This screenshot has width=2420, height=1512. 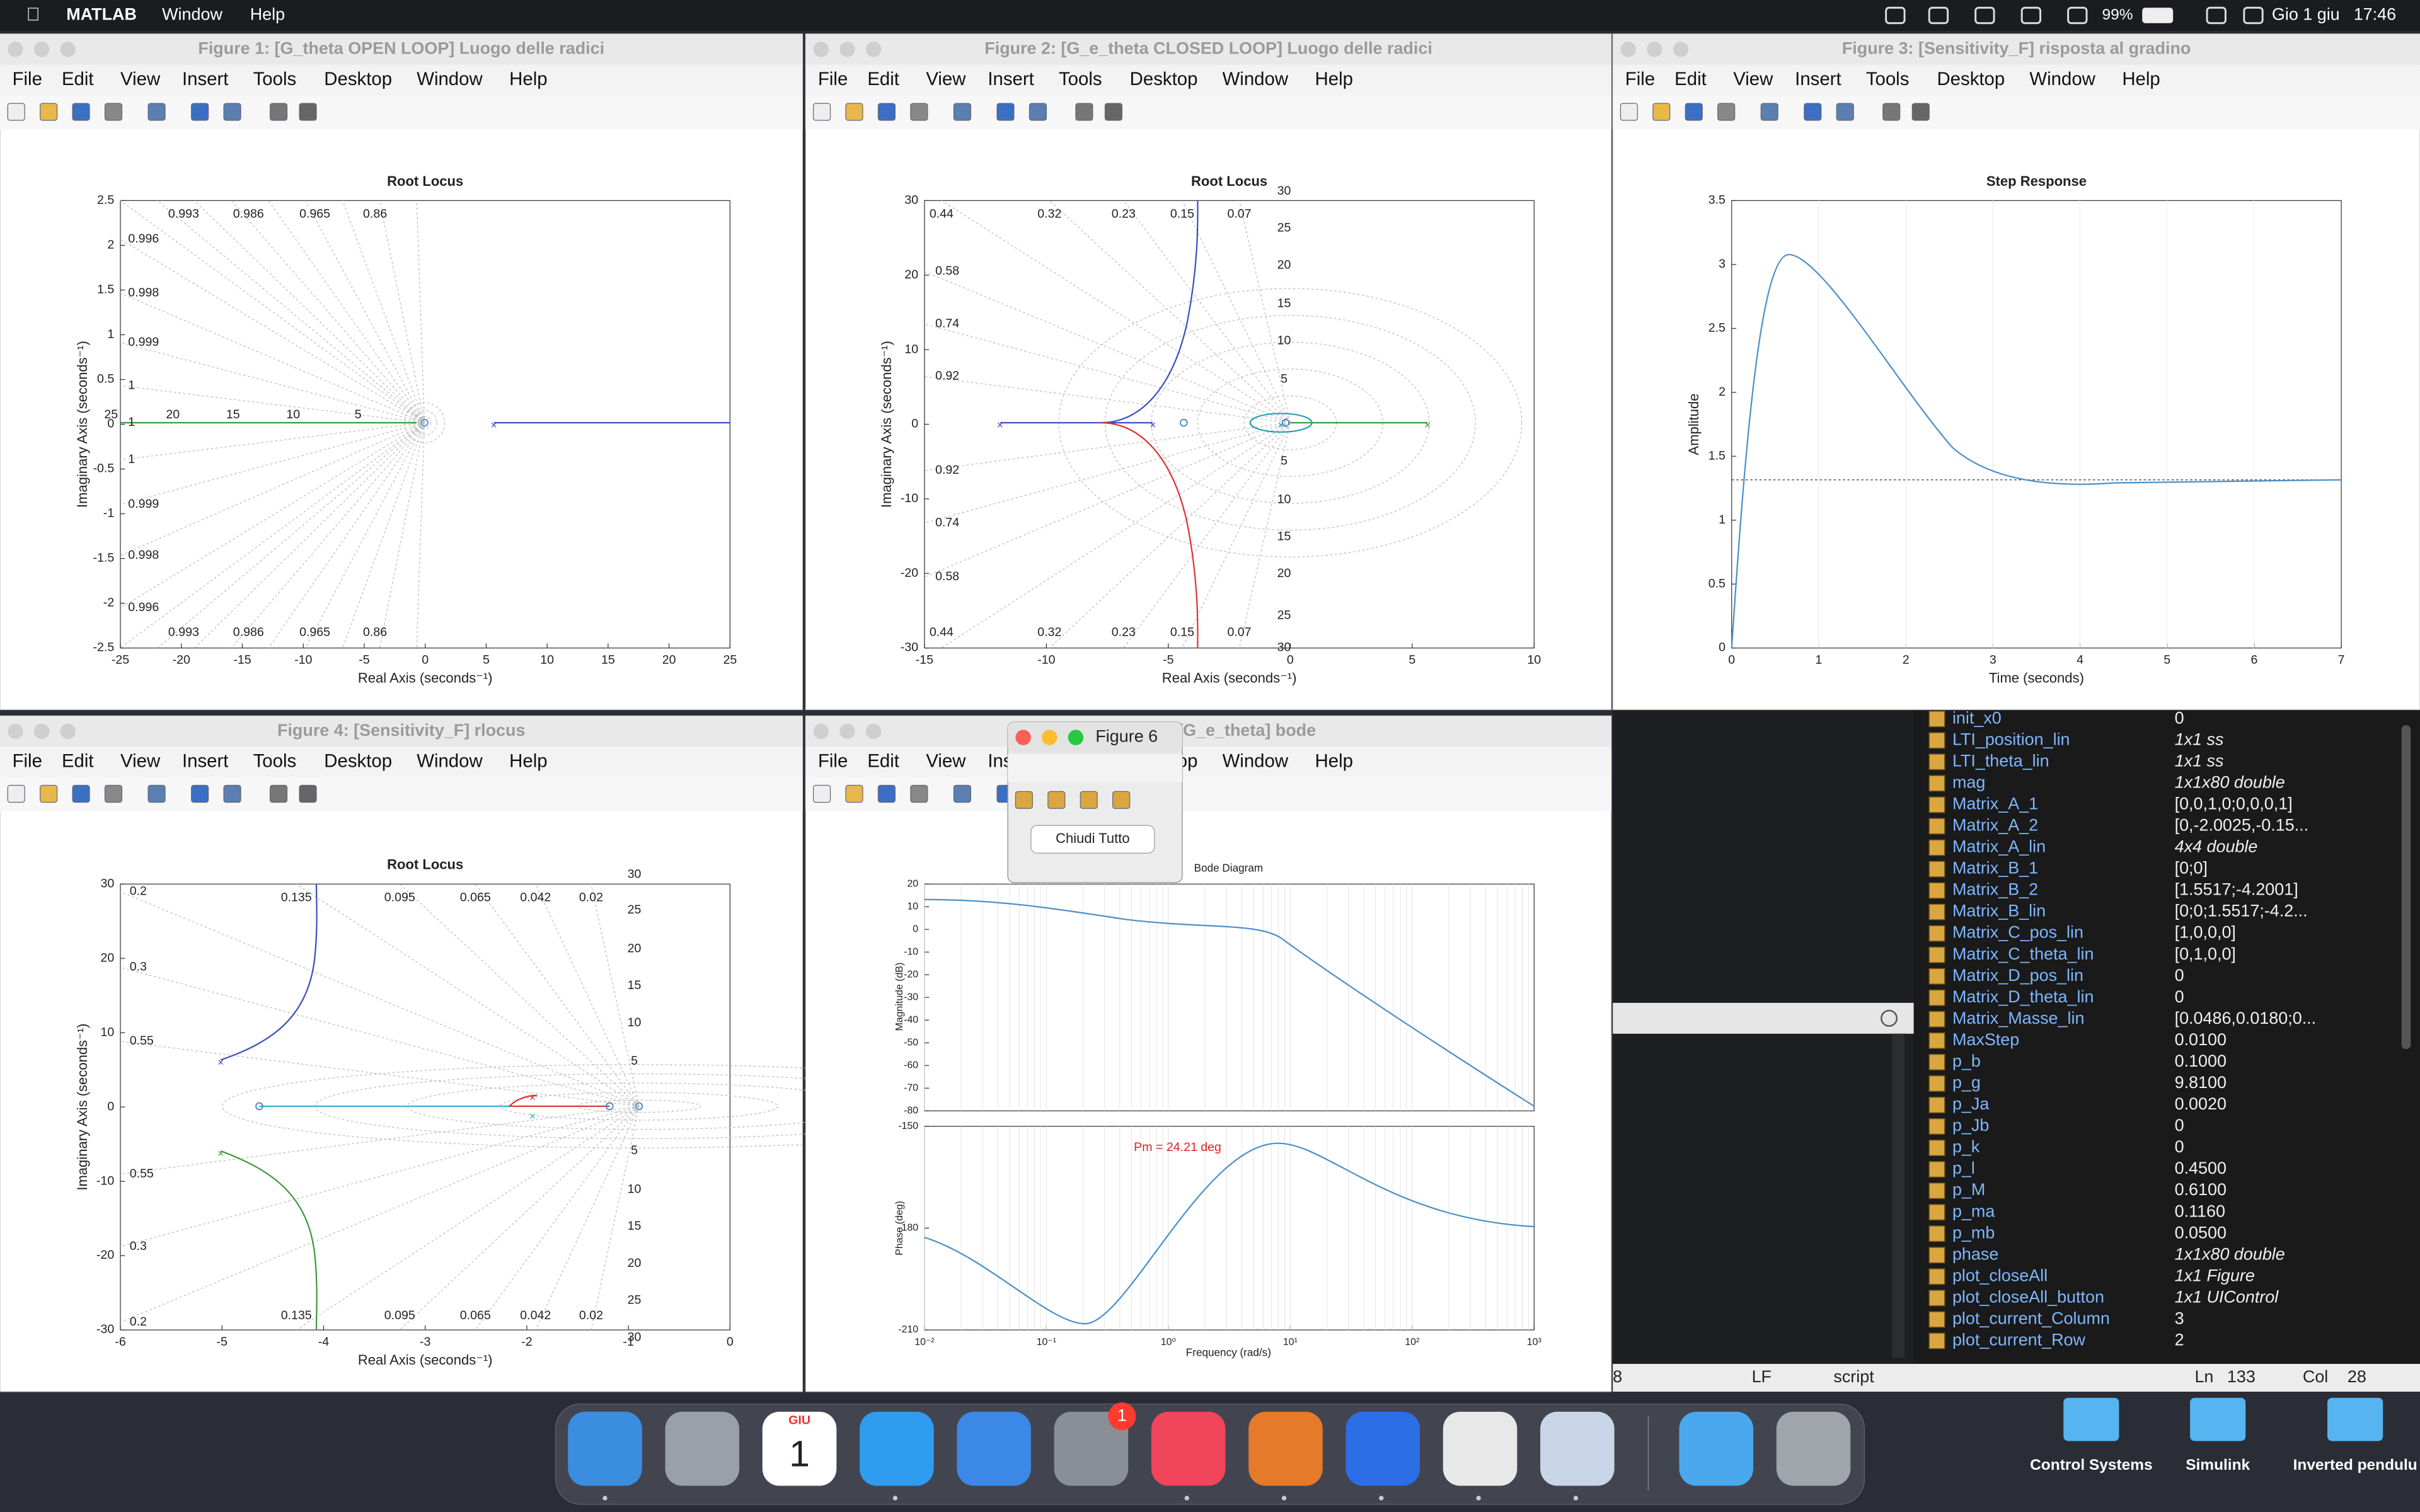 What do you see at coordinates (2018, 932) in the screenshot?
I see `variable-name: Matrix_C_pos_lin` at bounding box center [2018, 932].